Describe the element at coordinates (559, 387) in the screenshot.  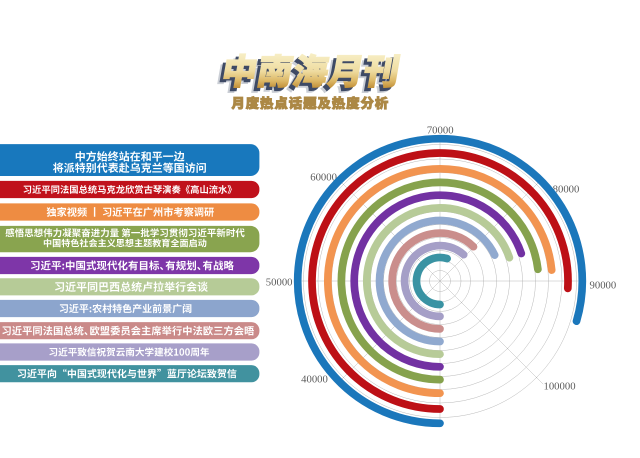
I see `svg-text: 100000` at that location.